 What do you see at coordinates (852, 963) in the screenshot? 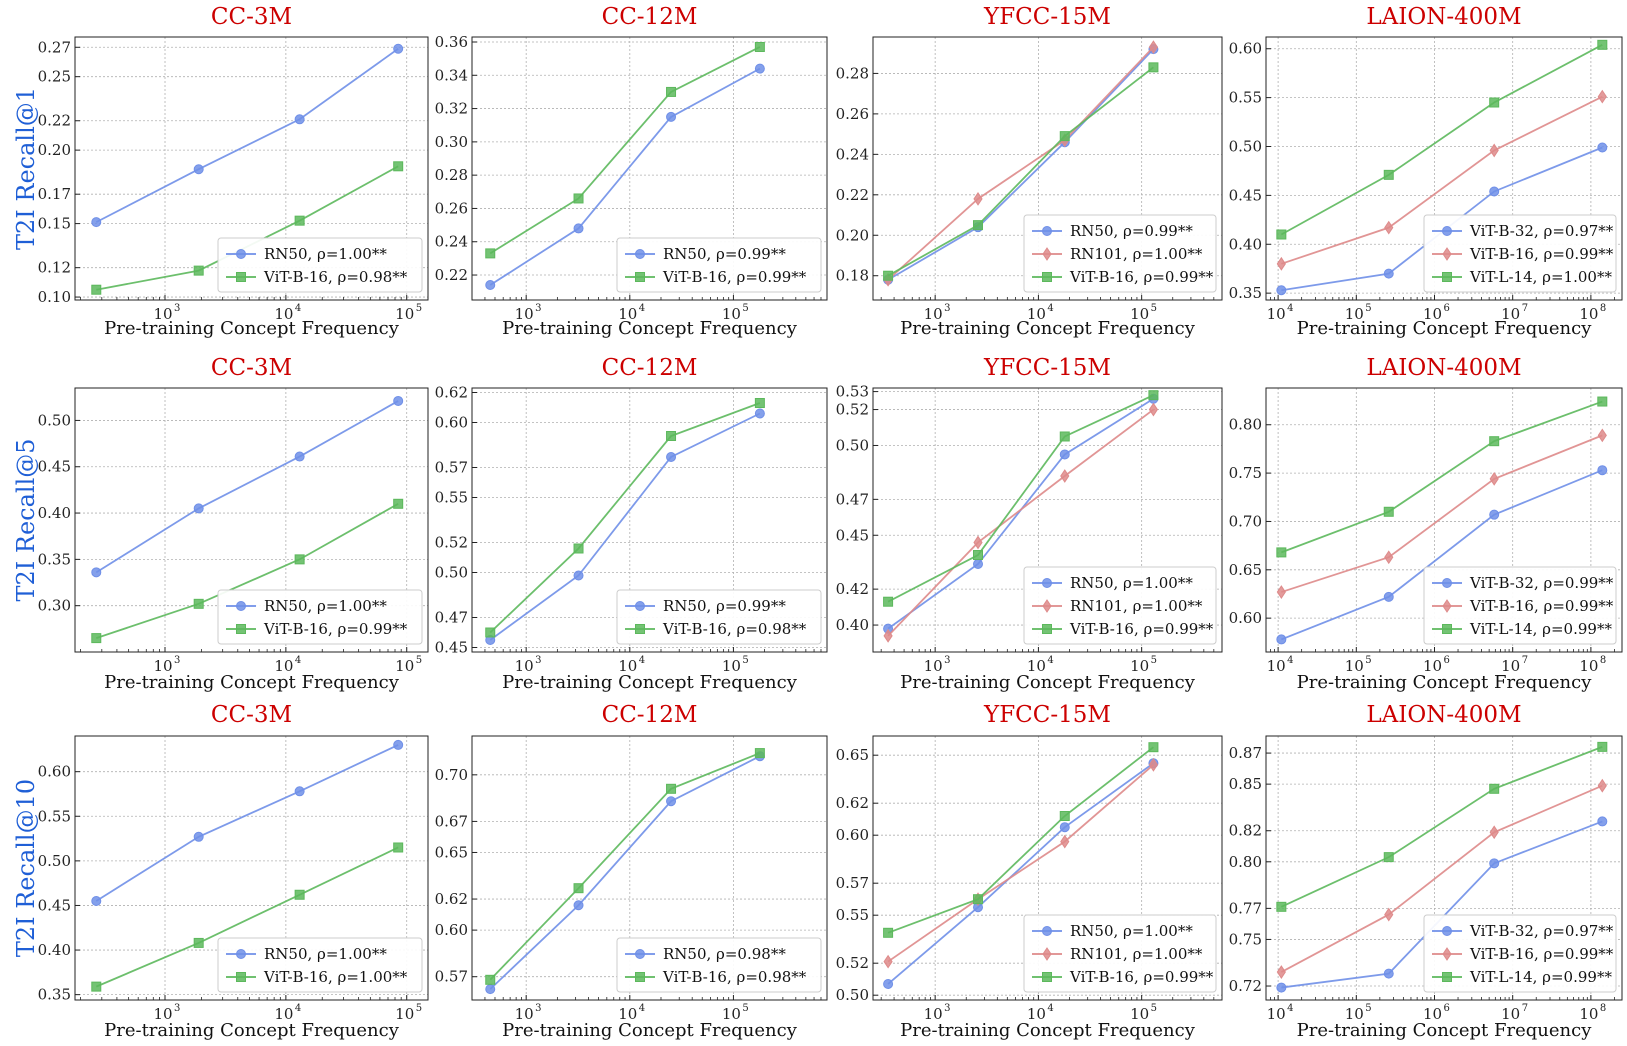
I see `y-tick-label: 0.52` at bounding box center [852, 963].